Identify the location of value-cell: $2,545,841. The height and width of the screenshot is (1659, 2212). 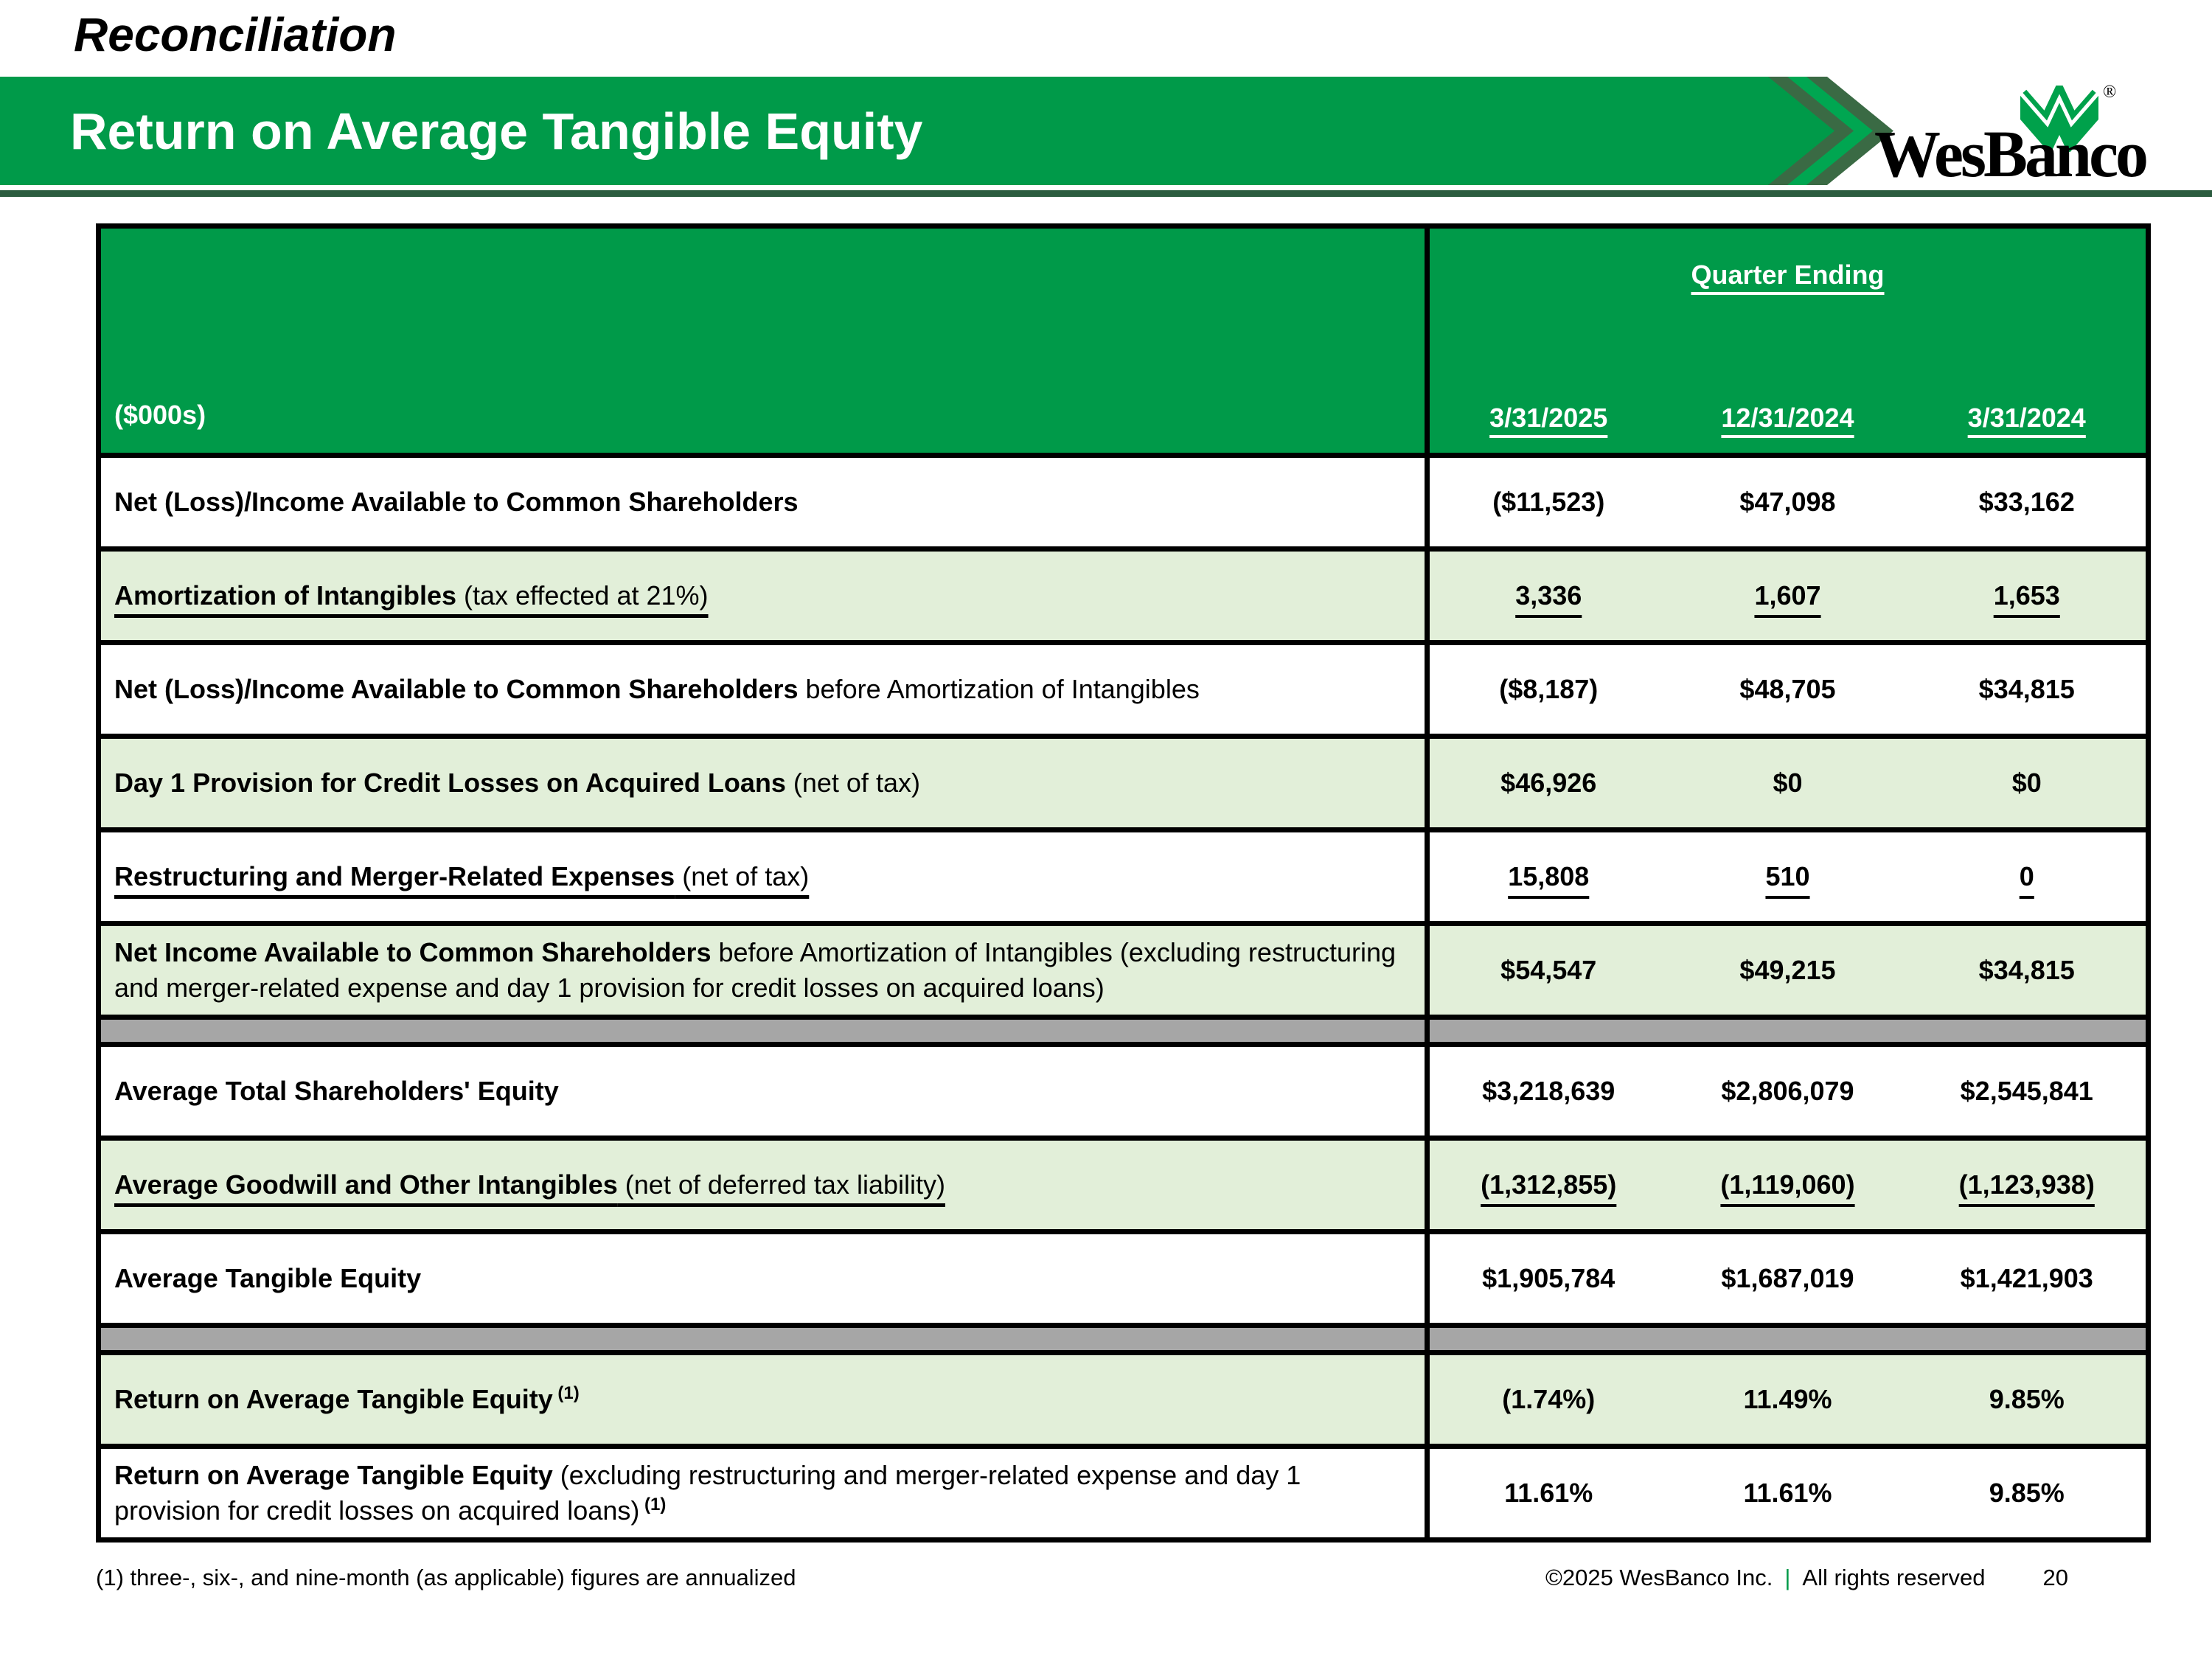
(2028, 1090).